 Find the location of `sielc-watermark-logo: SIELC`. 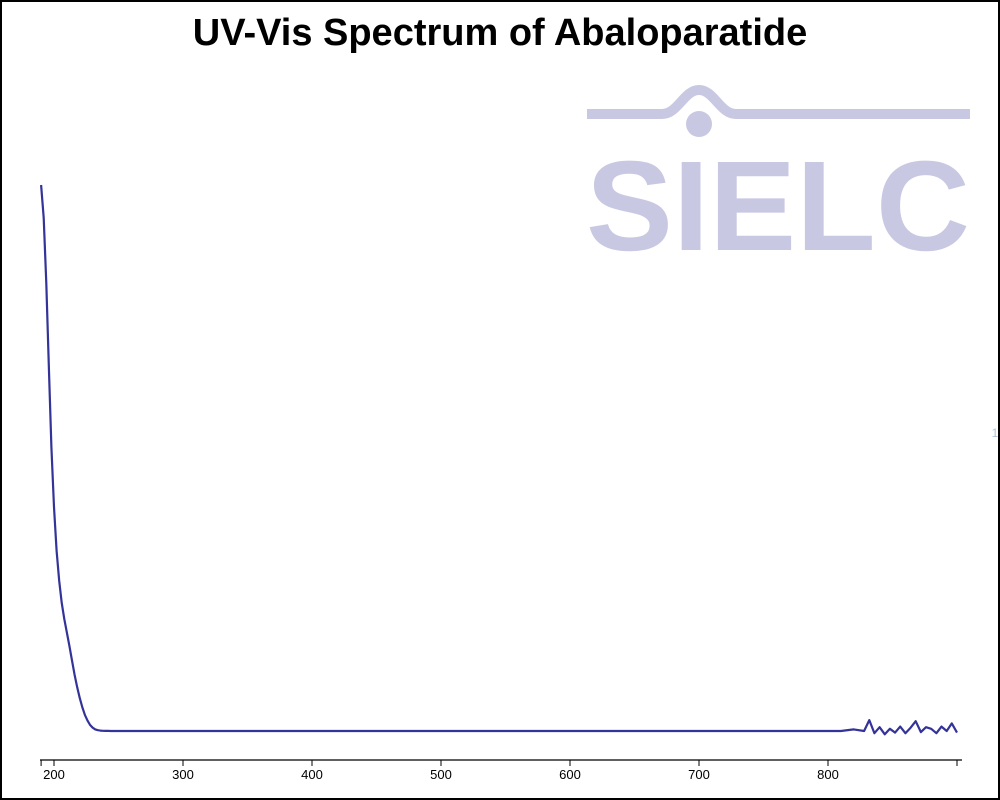

sielc-watermark-logo: SIELC is located at coordinates (778, 181).